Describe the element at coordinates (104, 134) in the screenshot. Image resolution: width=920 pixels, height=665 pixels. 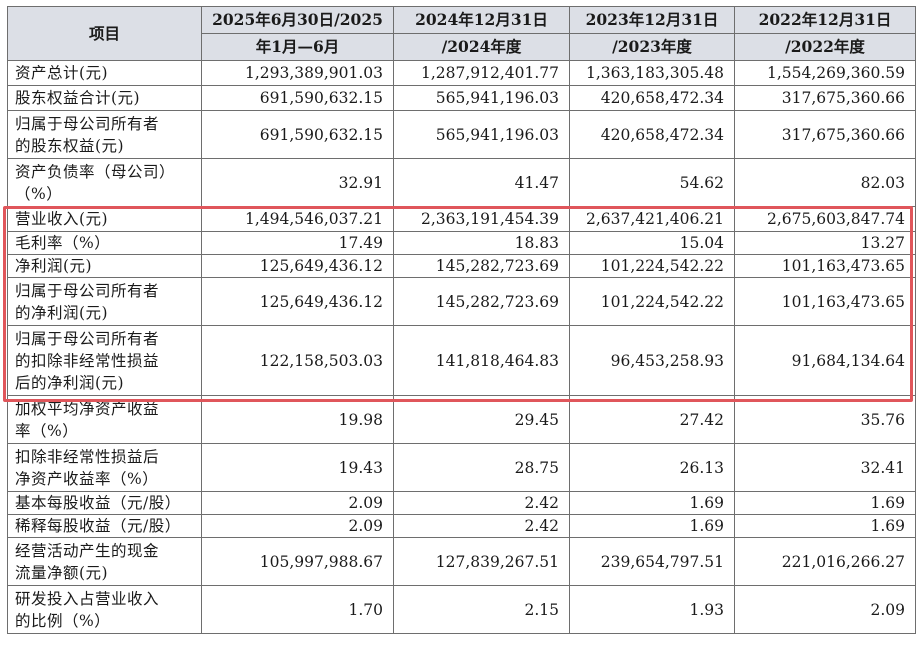
I see `row-label: 归属于母公司所有者 的股东权益(元)` at that location.